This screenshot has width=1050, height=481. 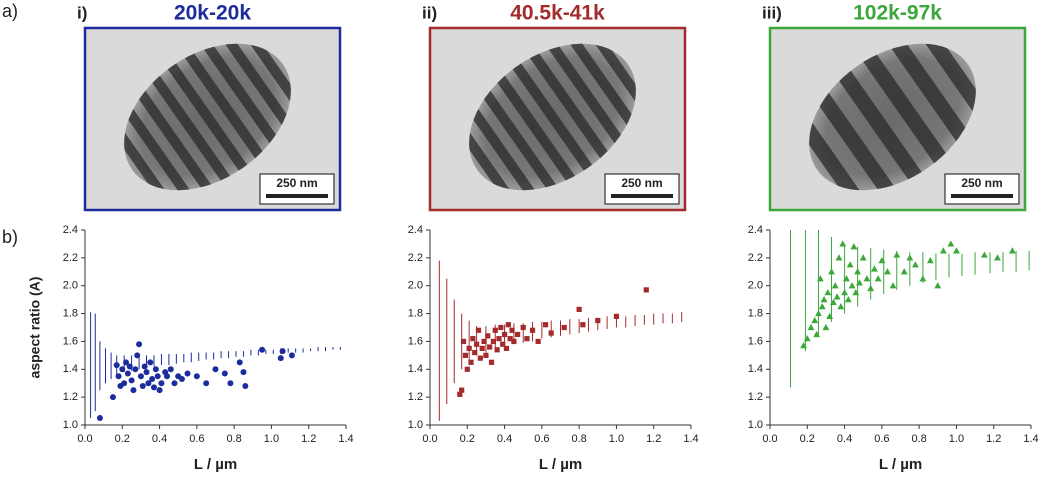 I want to click on scale-label: 250 nm, so click(x=296, y=183).